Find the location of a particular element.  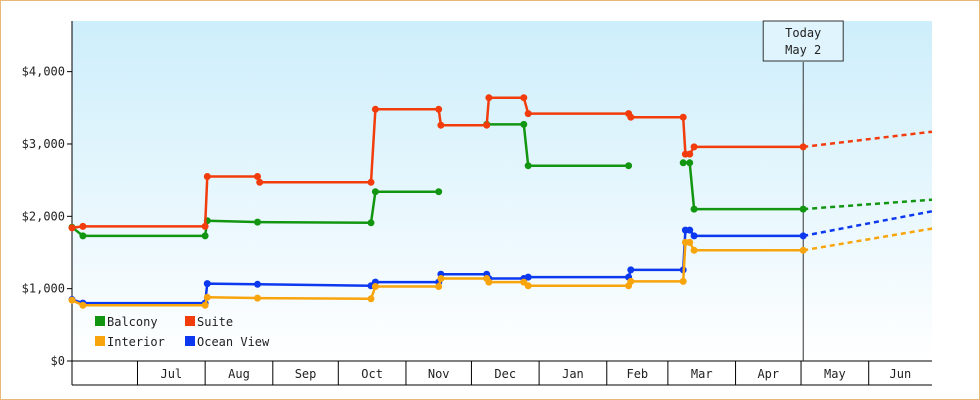

legend-swatch-interior is located at coordinates (100, 341).